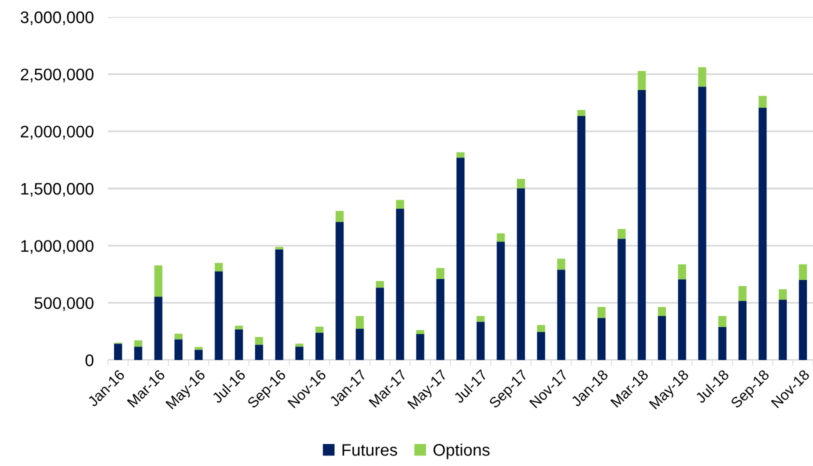  What do you see at coordinates (370, 450) in the screenshot?
I see `legend-label: Futures` at bounding box center [370, 450].